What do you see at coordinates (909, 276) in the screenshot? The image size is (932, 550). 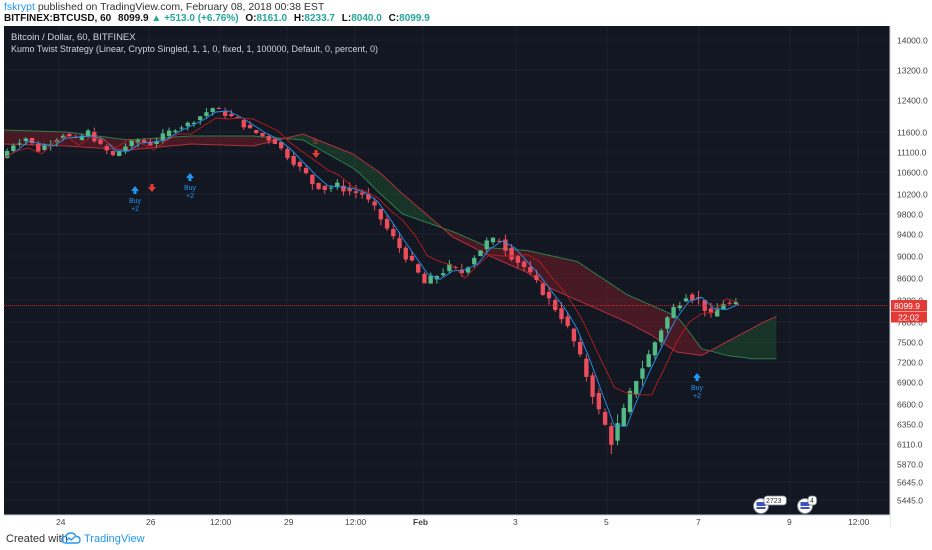 I see `price-axis` at bounding box center [909, 276].